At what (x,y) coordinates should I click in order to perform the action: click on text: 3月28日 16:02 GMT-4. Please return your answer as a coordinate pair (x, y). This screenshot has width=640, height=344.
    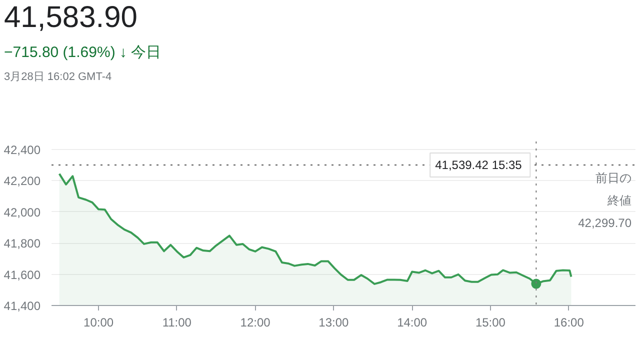
    Looking at the image, I should click on (58, 77).